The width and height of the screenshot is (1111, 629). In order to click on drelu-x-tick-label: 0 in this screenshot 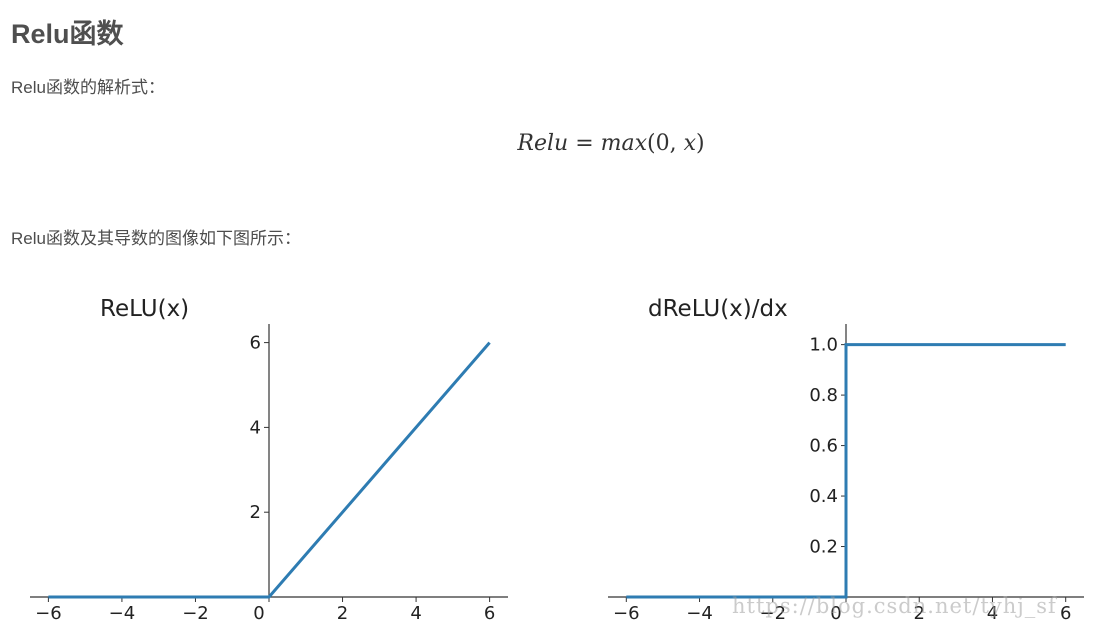, I will do `click(835, 613)`.